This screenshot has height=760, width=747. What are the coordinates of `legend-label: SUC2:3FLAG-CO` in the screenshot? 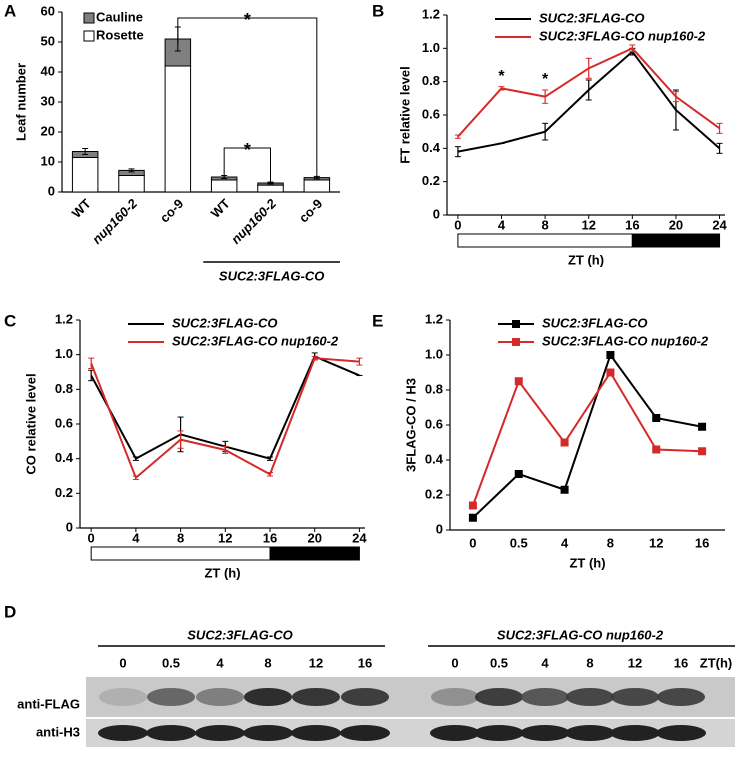 It's located at (594, 322).